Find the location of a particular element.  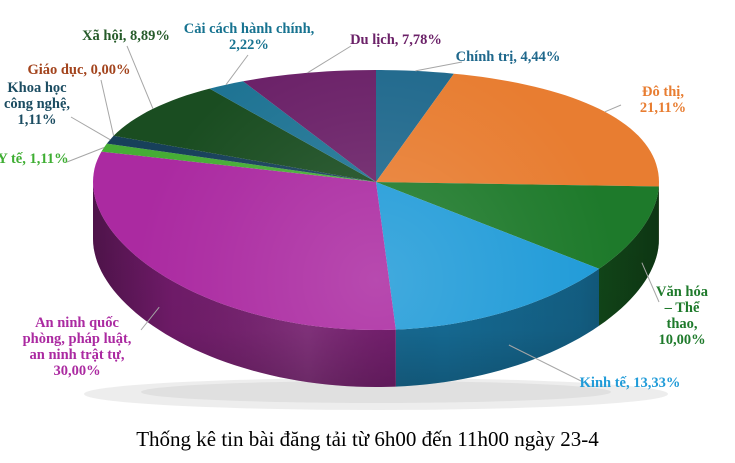

pie-shadow-inner is located at coordinates (376, 392).